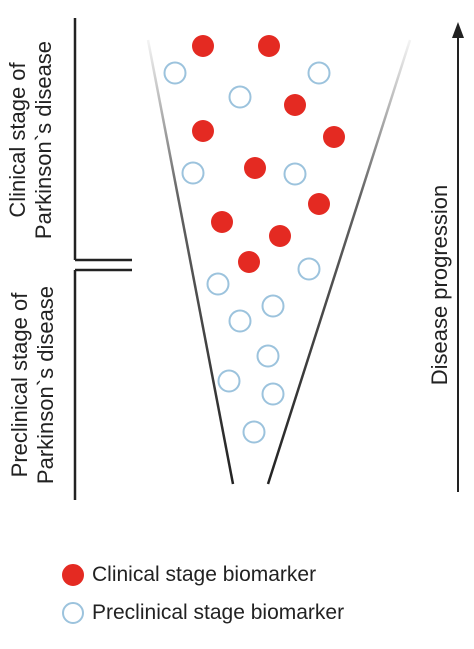 The image size is (474, 649). Describe the element at coordinates (204, 574) in the screenshot. I see `legend-clinical-label: Clinical stage biomarker` at that location.